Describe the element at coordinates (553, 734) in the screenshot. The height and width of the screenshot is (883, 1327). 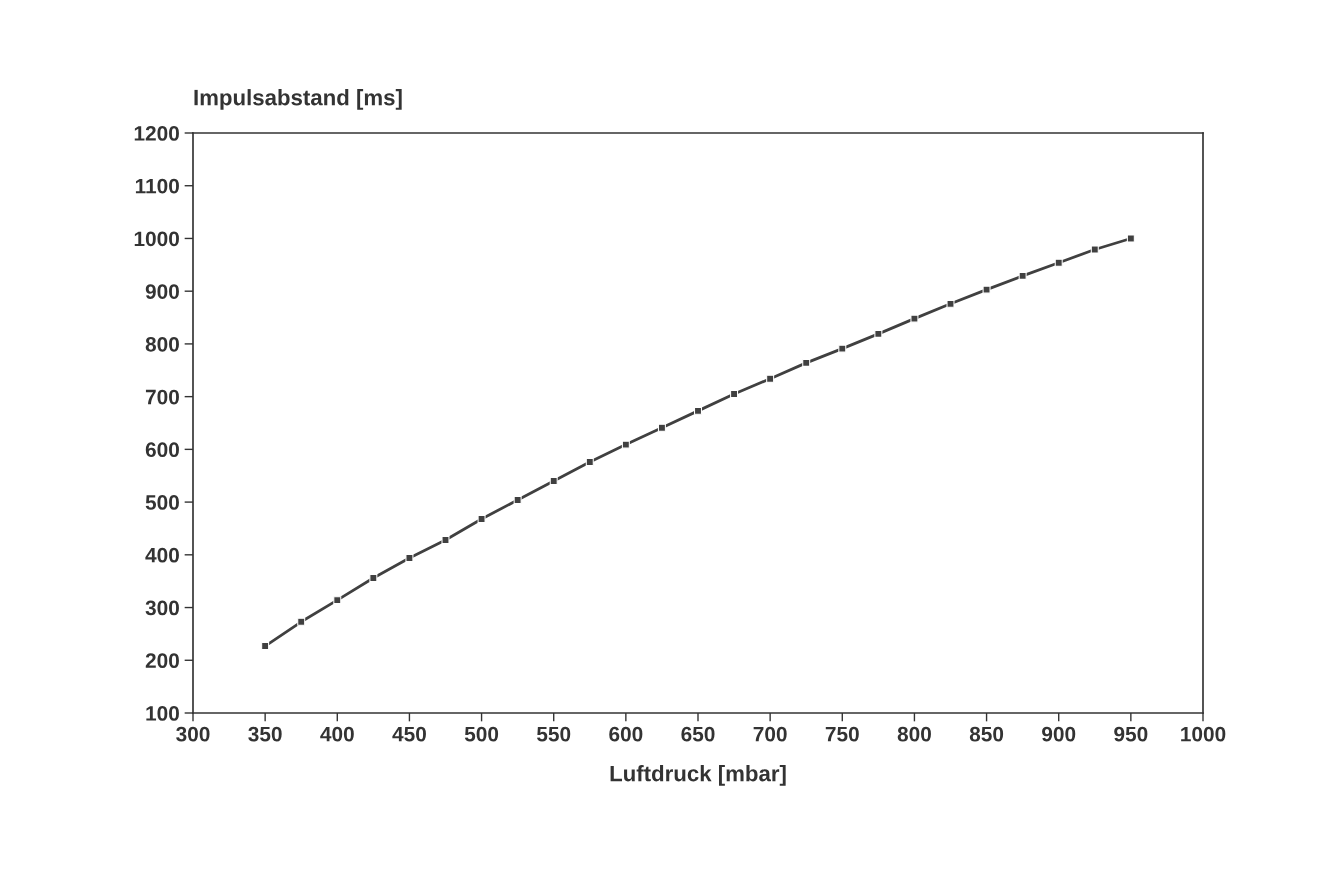
I see `x-tick-label: 550` at that location.